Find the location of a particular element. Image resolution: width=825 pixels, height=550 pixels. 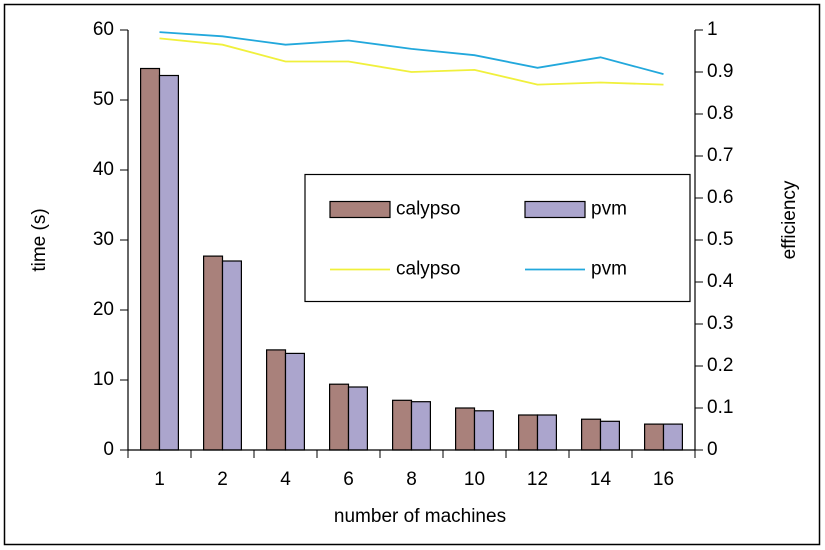

y2-tick-label: 0 is located at coordinates (712, 449).